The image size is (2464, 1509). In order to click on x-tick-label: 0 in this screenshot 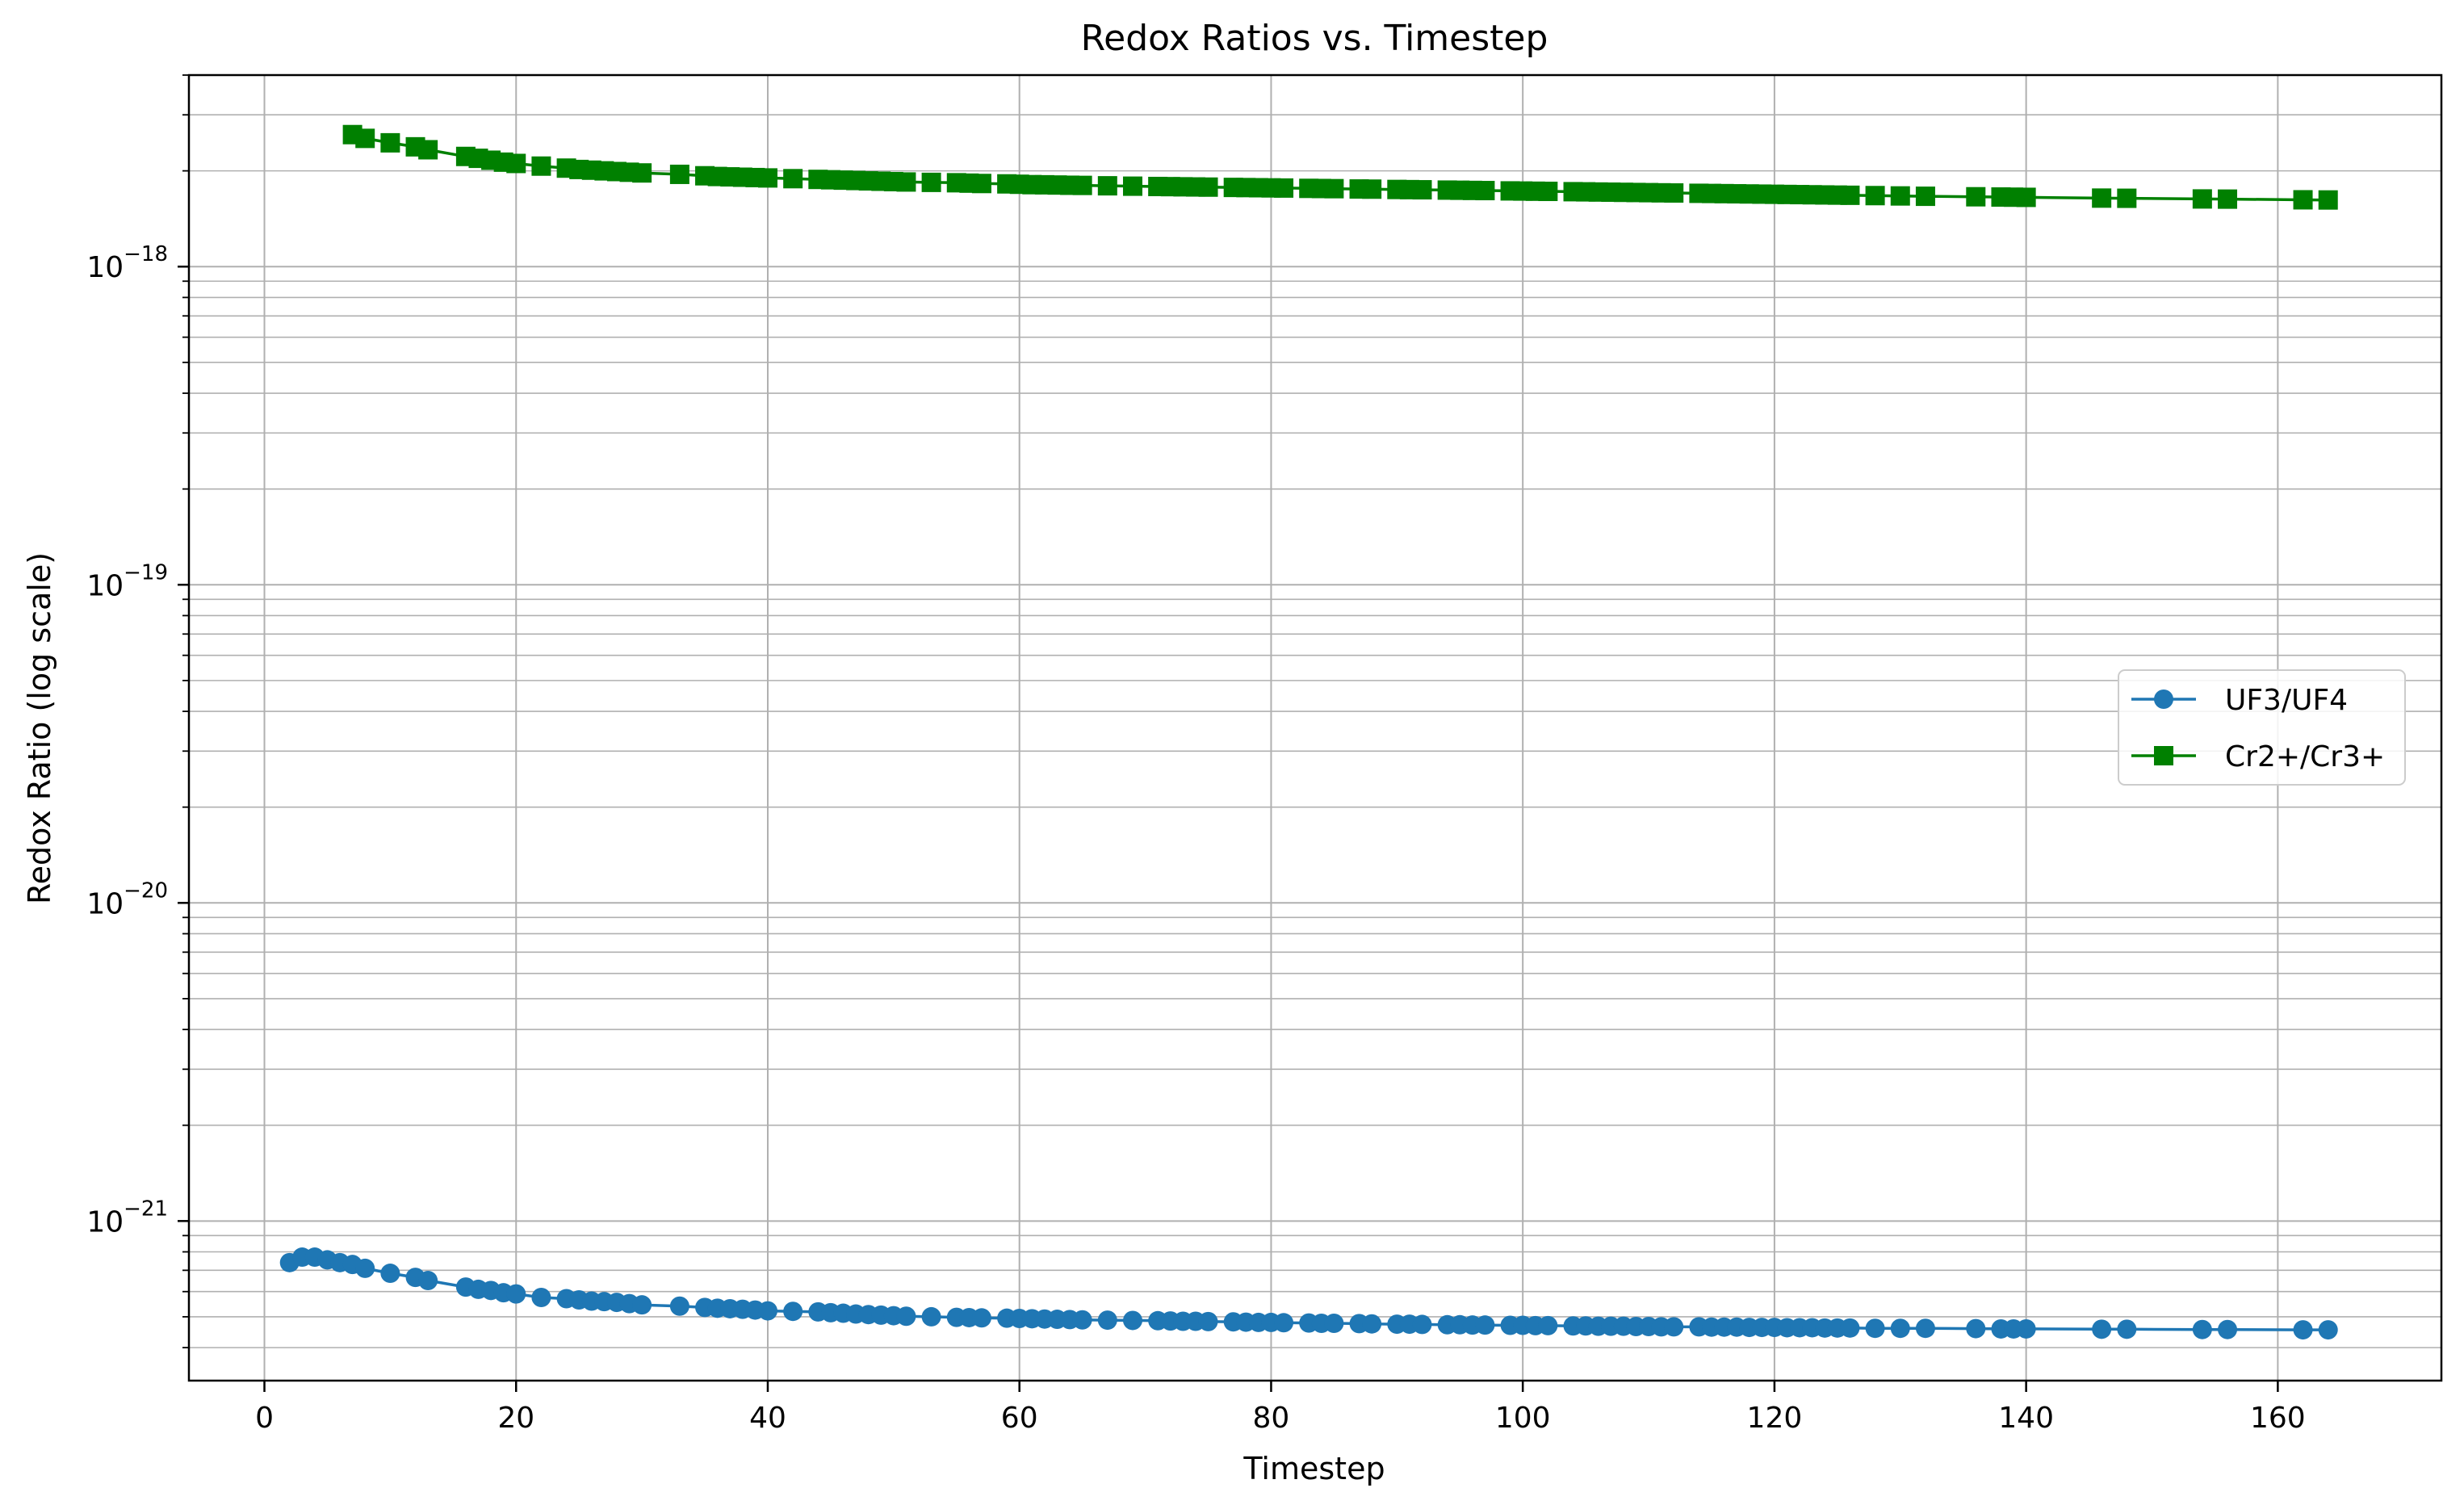, I will do `click(264, 1418)`.